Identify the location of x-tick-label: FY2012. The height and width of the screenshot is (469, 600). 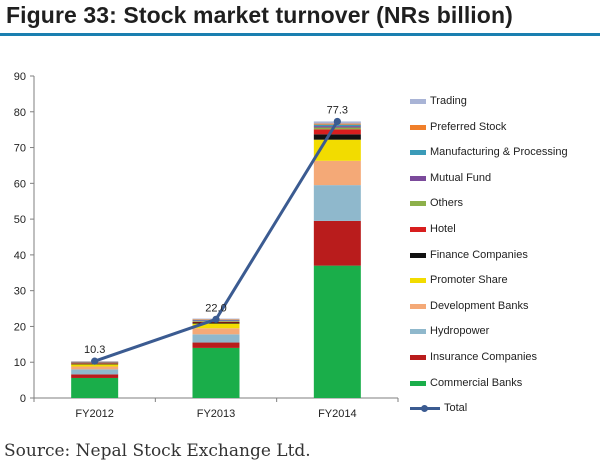
(94, 414).